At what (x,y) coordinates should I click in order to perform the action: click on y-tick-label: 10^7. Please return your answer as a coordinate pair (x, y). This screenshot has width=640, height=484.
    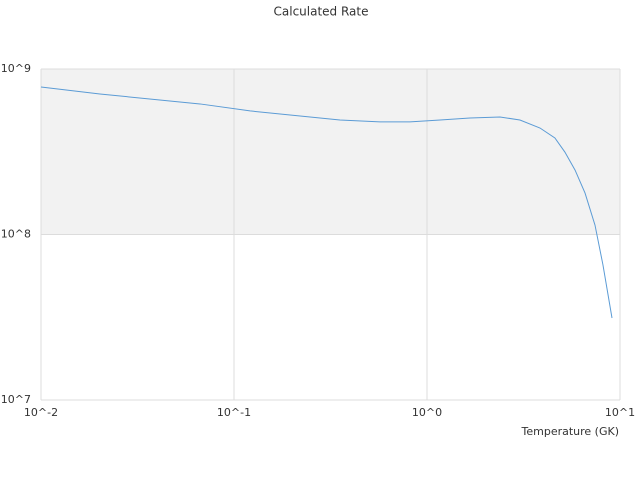
    Looking at the image, I should click on (16, 399).